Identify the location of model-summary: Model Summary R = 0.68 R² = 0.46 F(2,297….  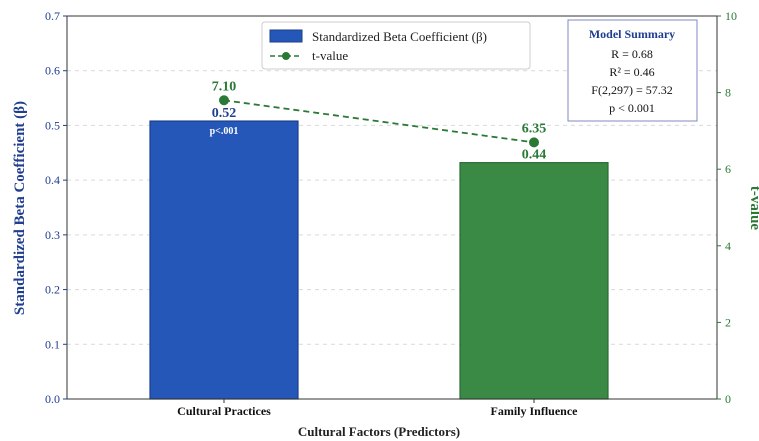
(632, 70).